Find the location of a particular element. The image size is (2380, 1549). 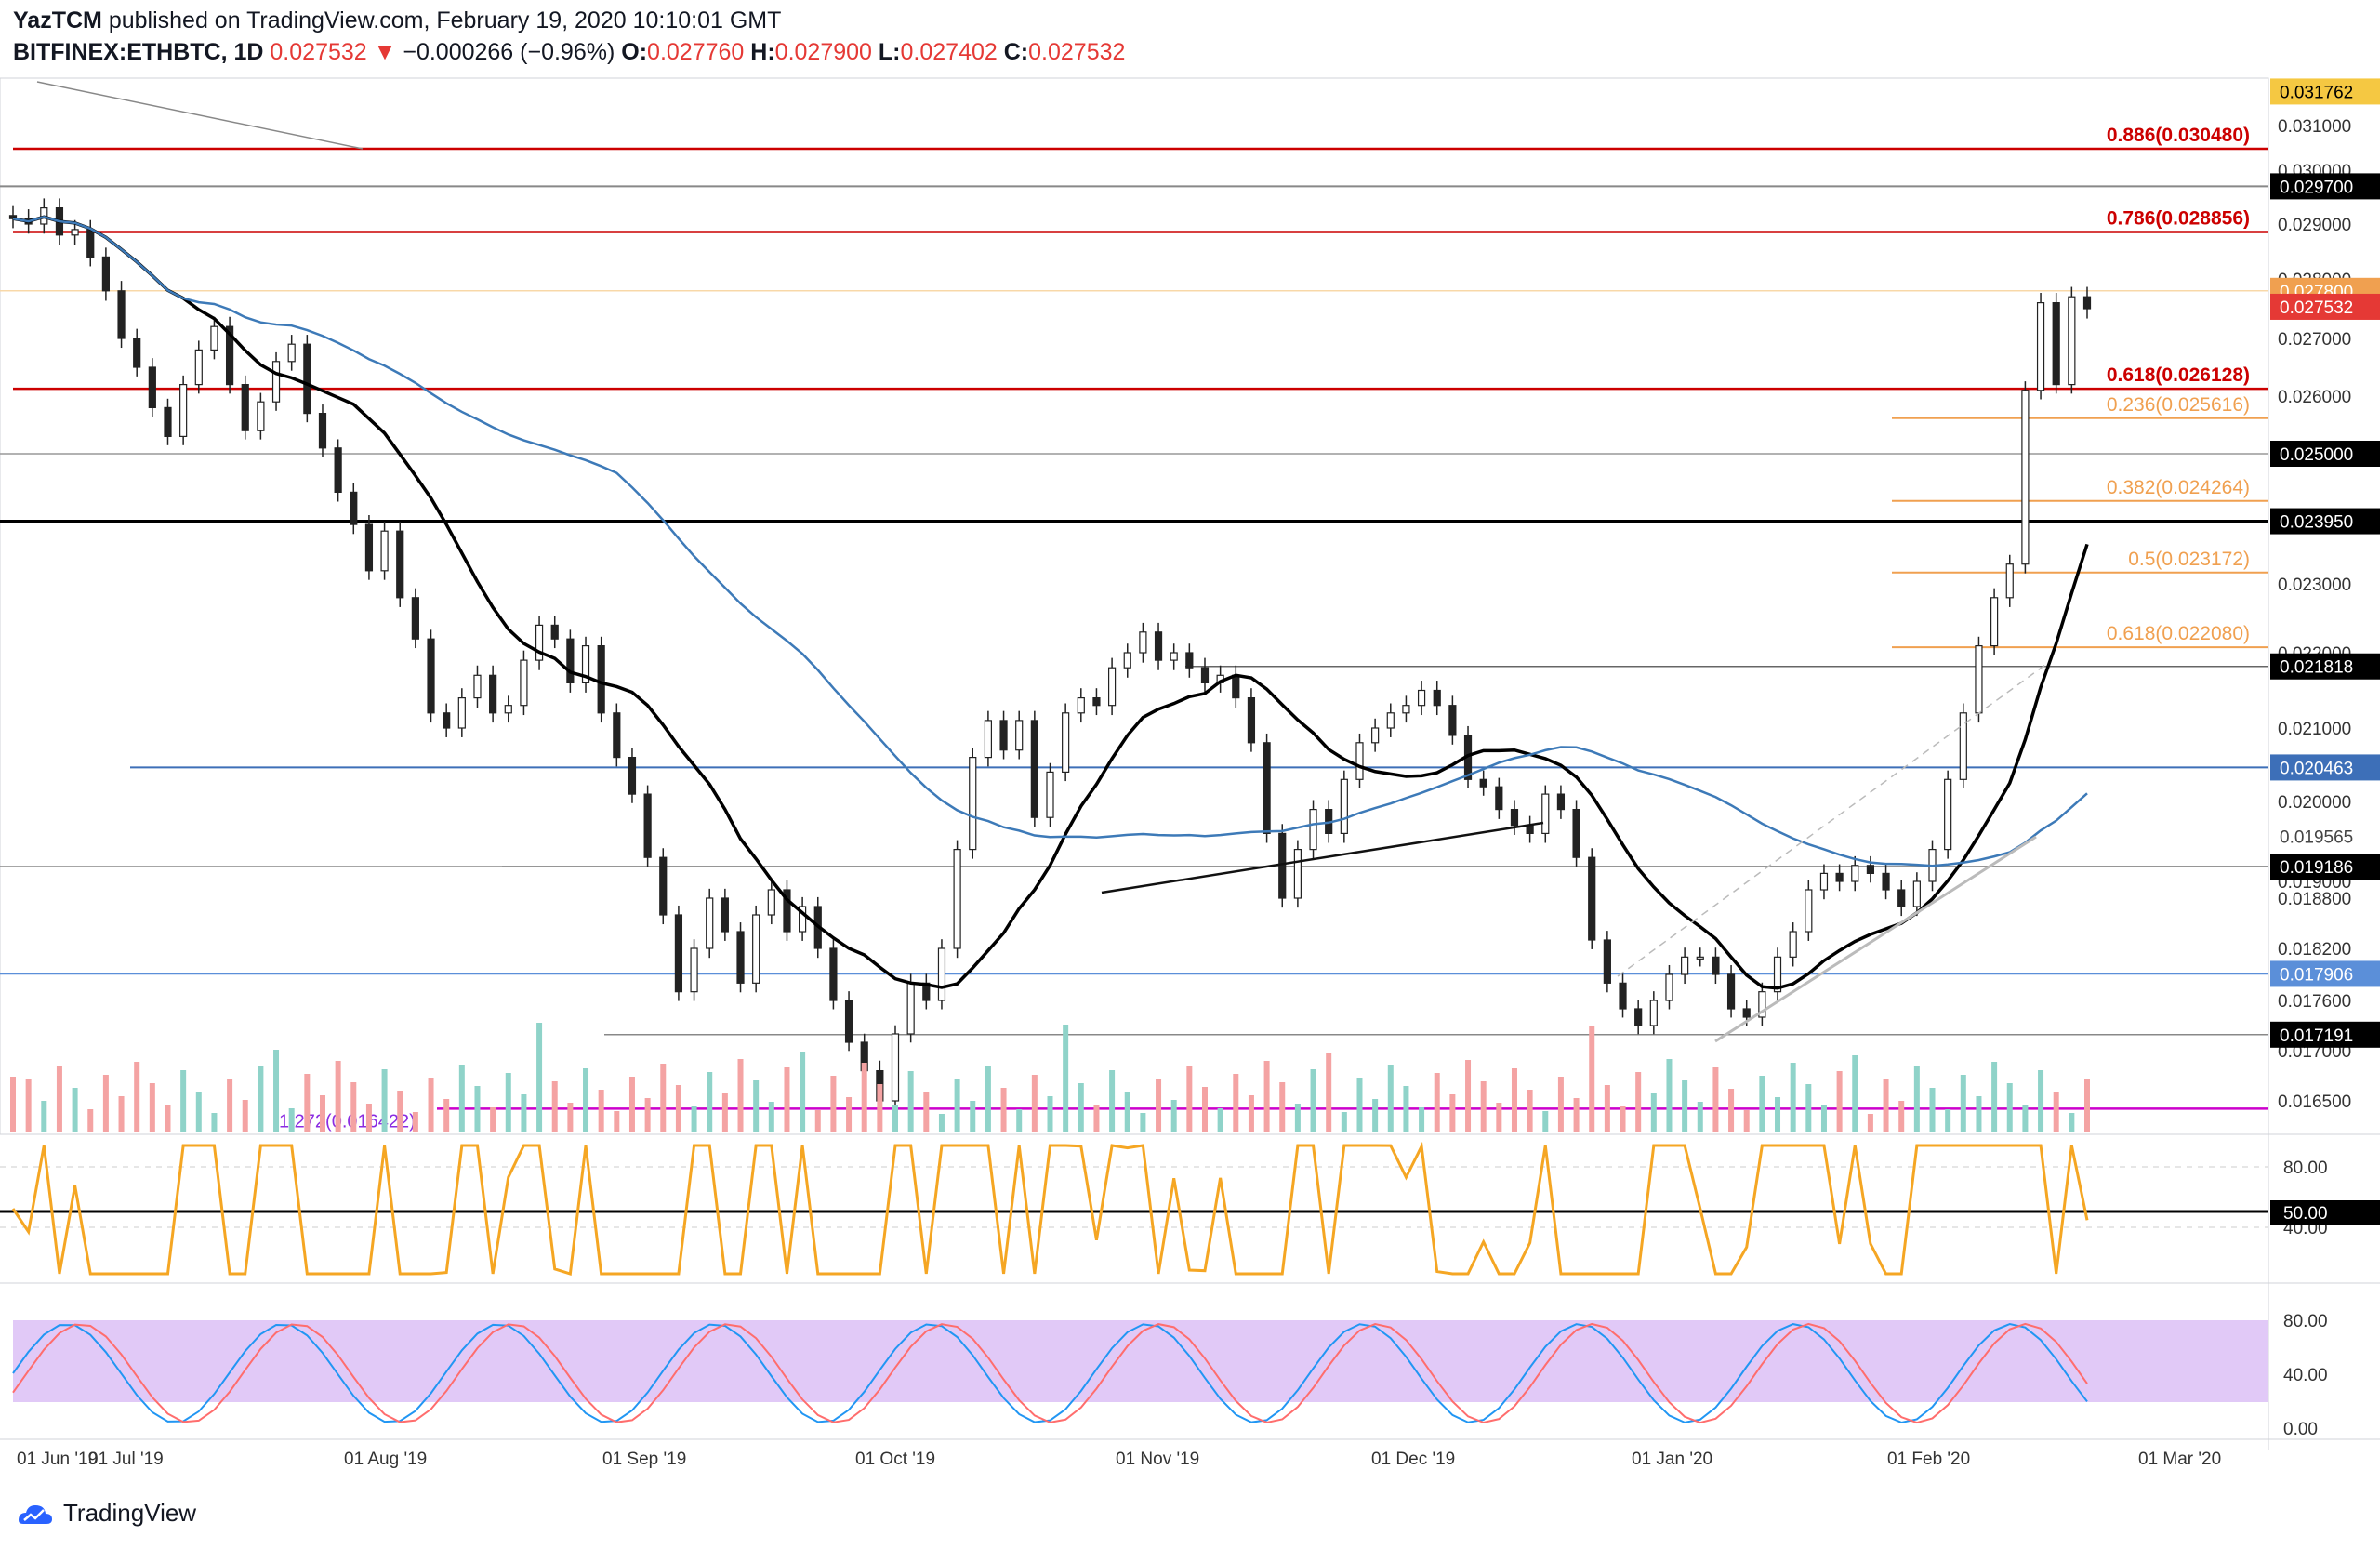

last-price: 0.027532 is located at coordinates (318, 52).